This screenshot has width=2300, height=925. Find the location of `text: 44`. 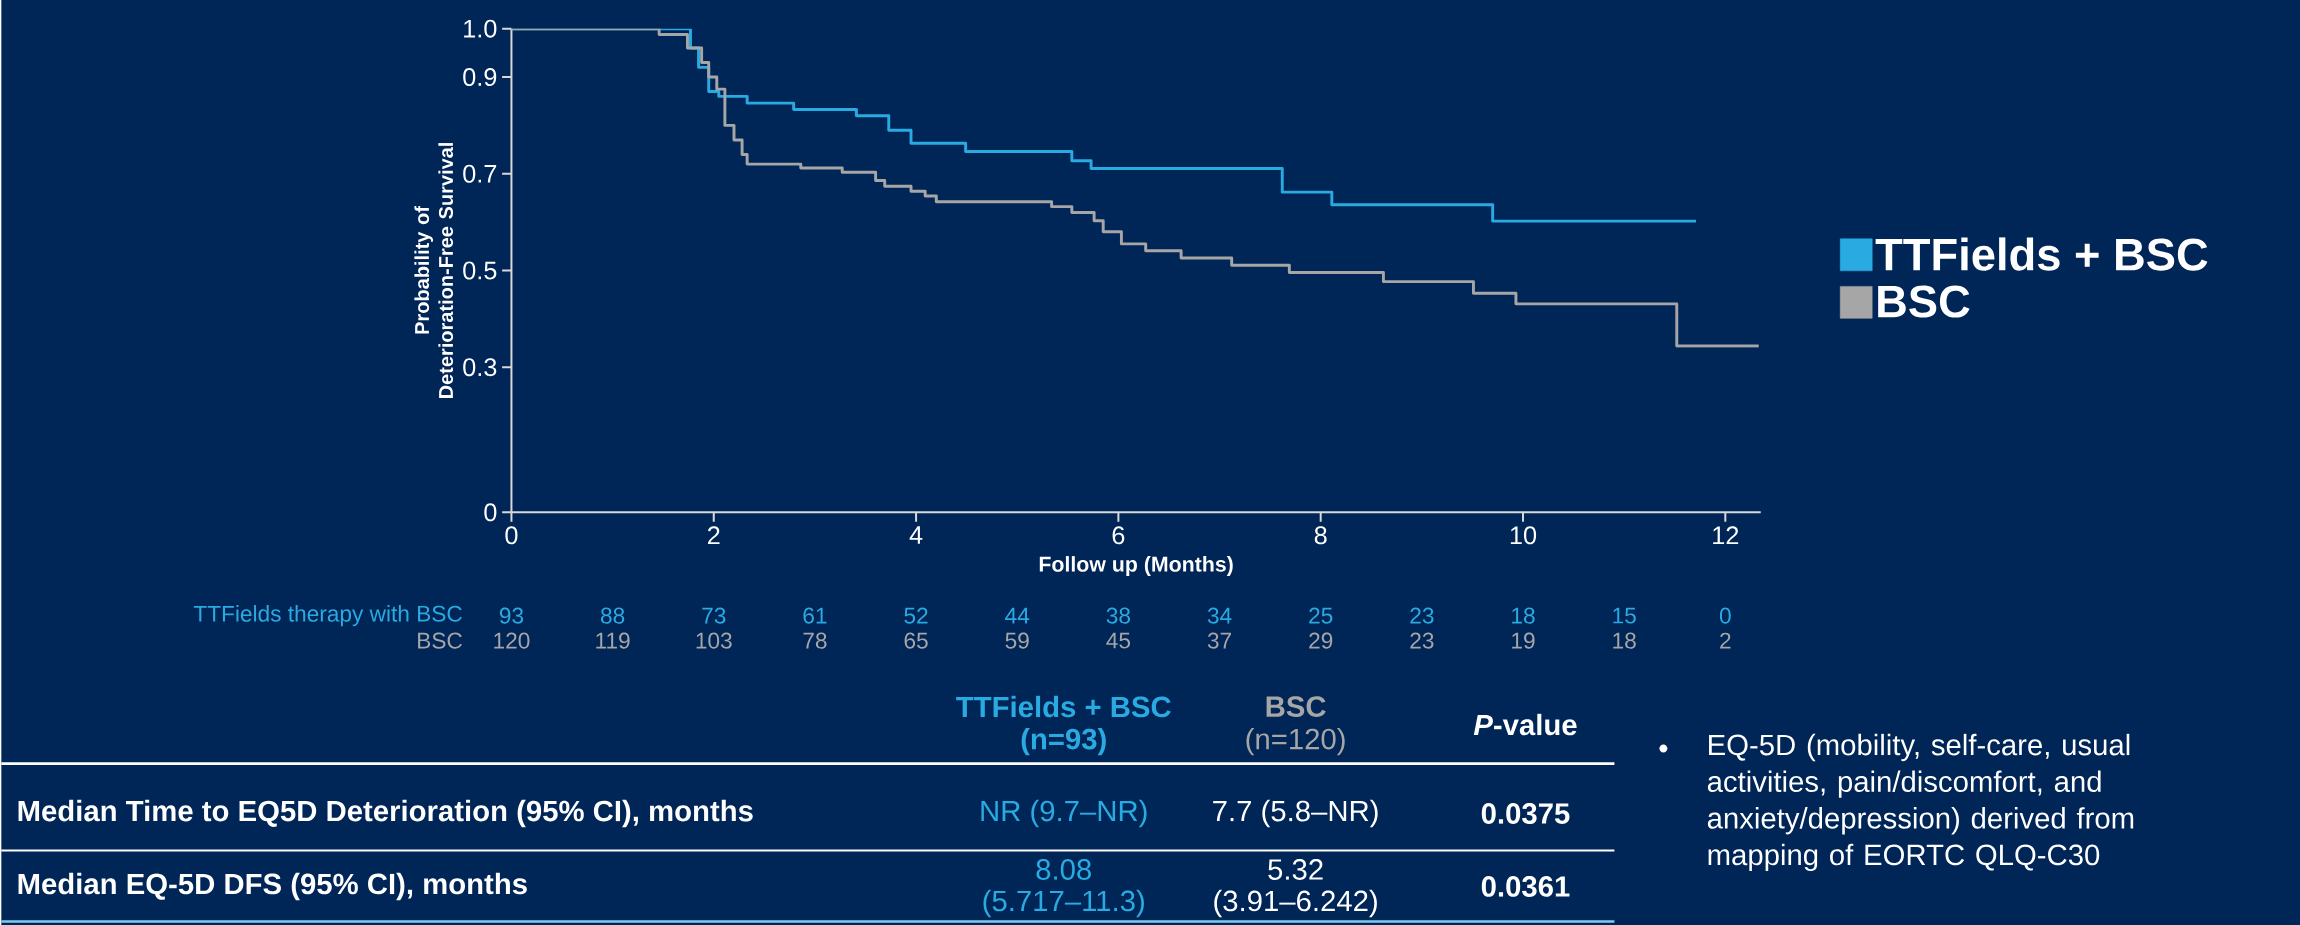

text: 44 is located at coordinates (1017, 615).